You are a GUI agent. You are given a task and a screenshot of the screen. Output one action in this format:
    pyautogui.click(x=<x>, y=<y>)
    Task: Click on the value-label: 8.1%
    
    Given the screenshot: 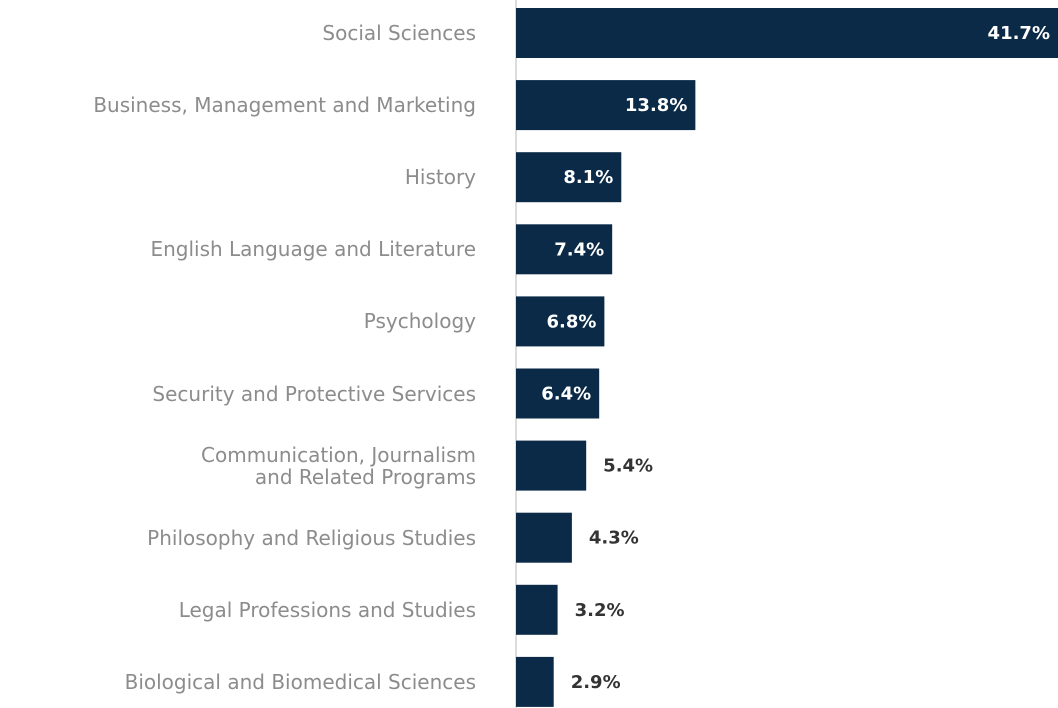 What is the action you would take?
    pyautogui.click(x=588, y=177)
    